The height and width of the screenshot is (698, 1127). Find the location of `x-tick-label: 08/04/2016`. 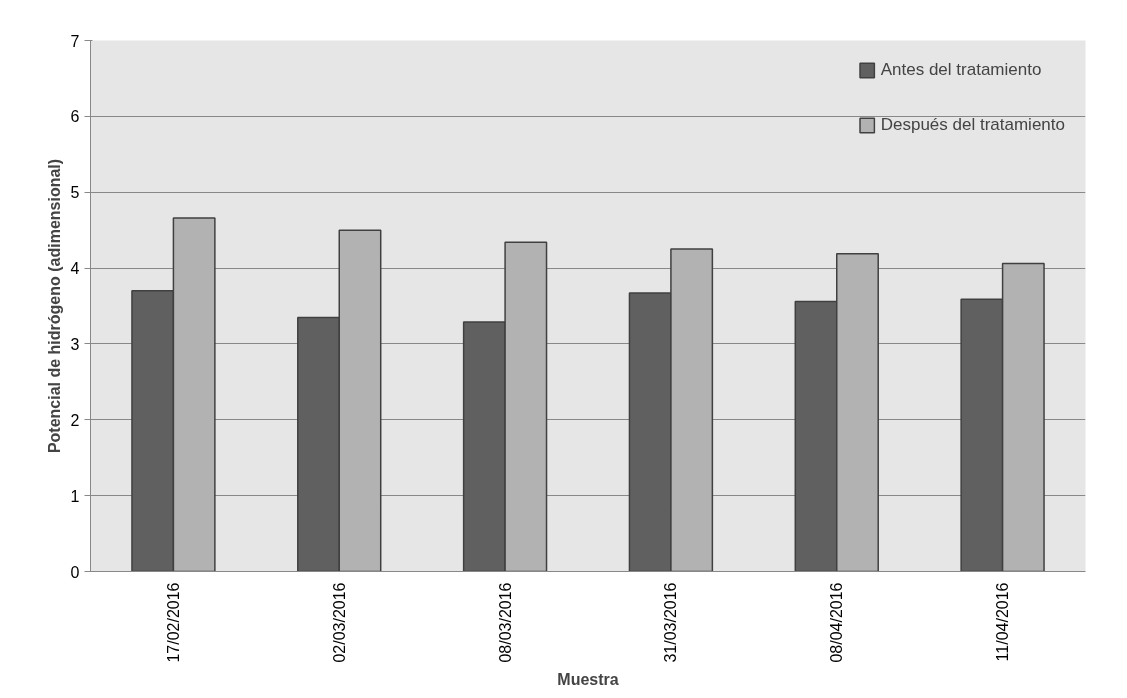

x-tick-label: 08/04/2016 is located at coordinates (837, 622).